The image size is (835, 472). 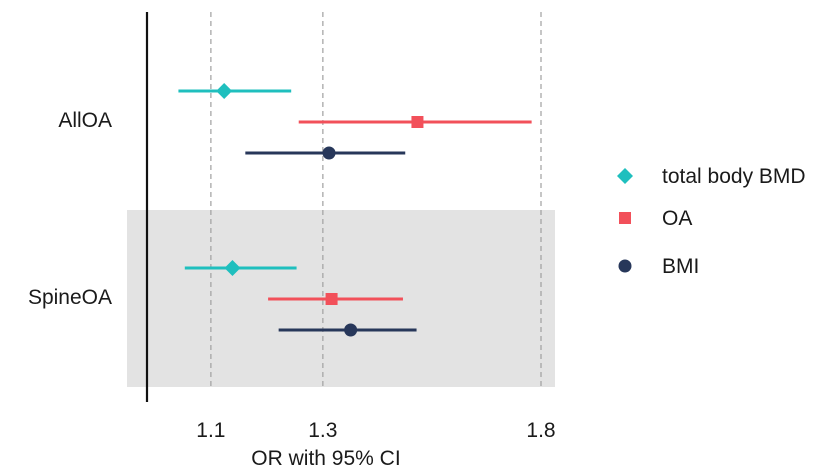 What do you see at coordinates (210, 430) in the screenshot?
I see `x-tick-label: 1.1` at bounding box center [210, 430].